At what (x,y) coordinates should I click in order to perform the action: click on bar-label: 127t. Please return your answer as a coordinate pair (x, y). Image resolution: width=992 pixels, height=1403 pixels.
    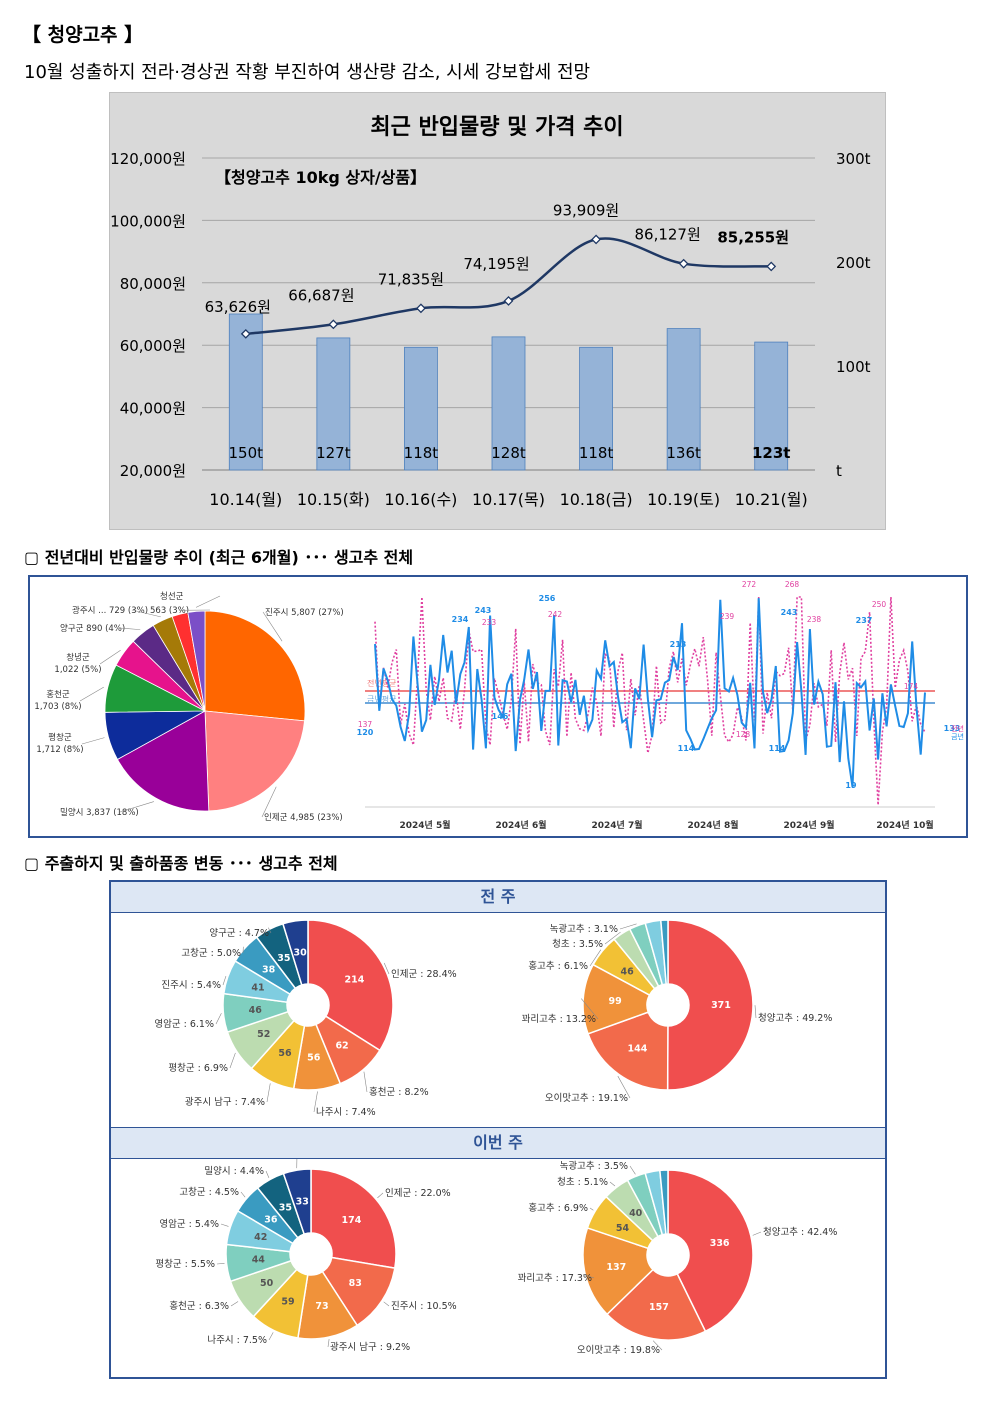
    Looking at the image, I should click on (333, 453).